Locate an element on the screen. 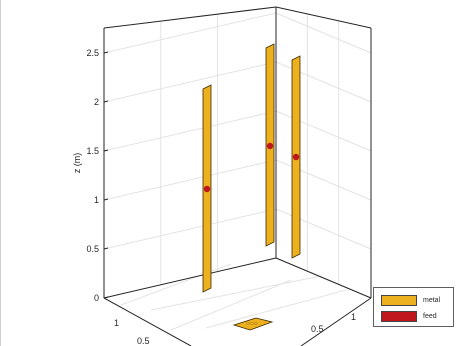  z-tick-label: 0.5 is located at coordinates (92, 249).